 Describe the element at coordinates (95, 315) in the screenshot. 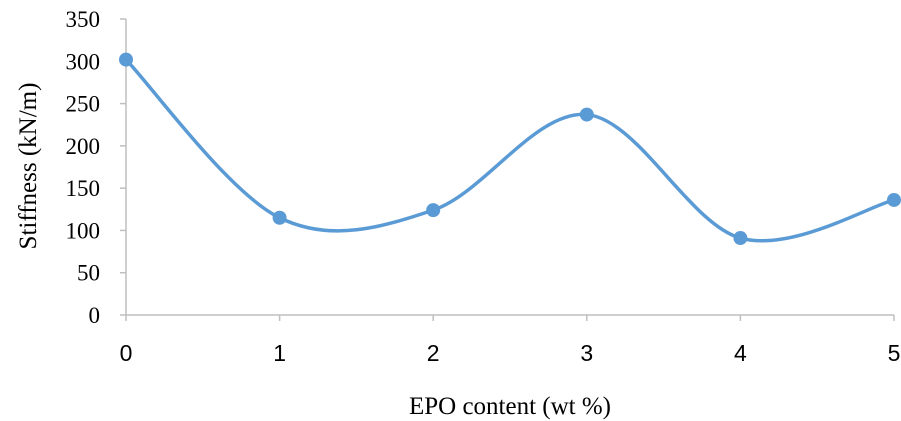

I see `y-tick-label: 0` at that location.